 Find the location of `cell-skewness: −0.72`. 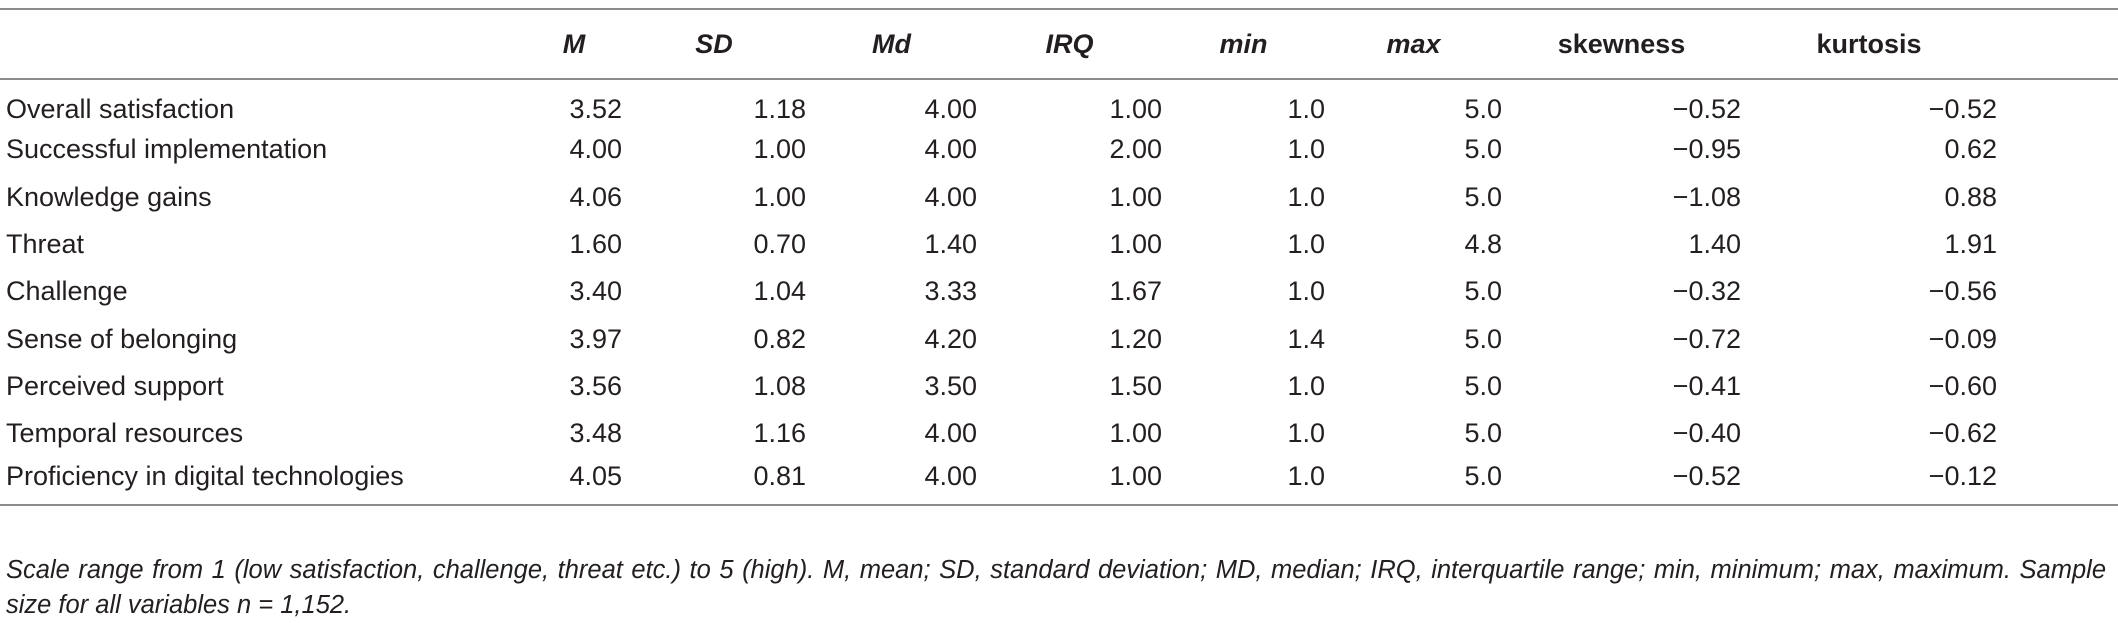

cell-skewness: −0.72 is located at coordinates (1706, 338).